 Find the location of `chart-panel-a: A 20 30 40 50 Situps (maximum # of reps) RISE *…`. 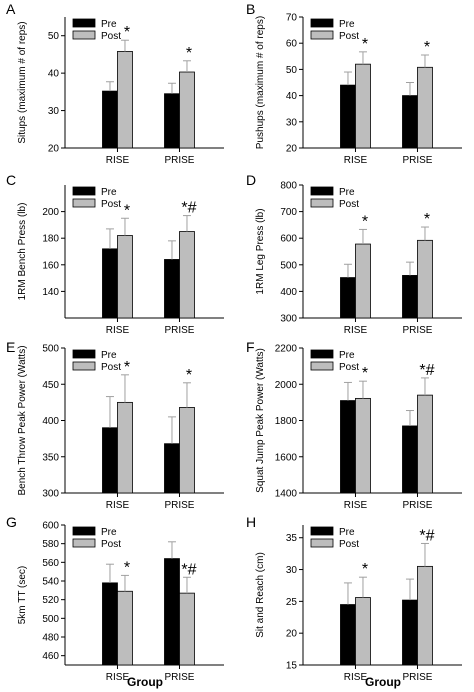

chart-panel-a: A 20 30 40 50 Situps (maximum # of reps) RISE *… is located at coordinates (115, 83).